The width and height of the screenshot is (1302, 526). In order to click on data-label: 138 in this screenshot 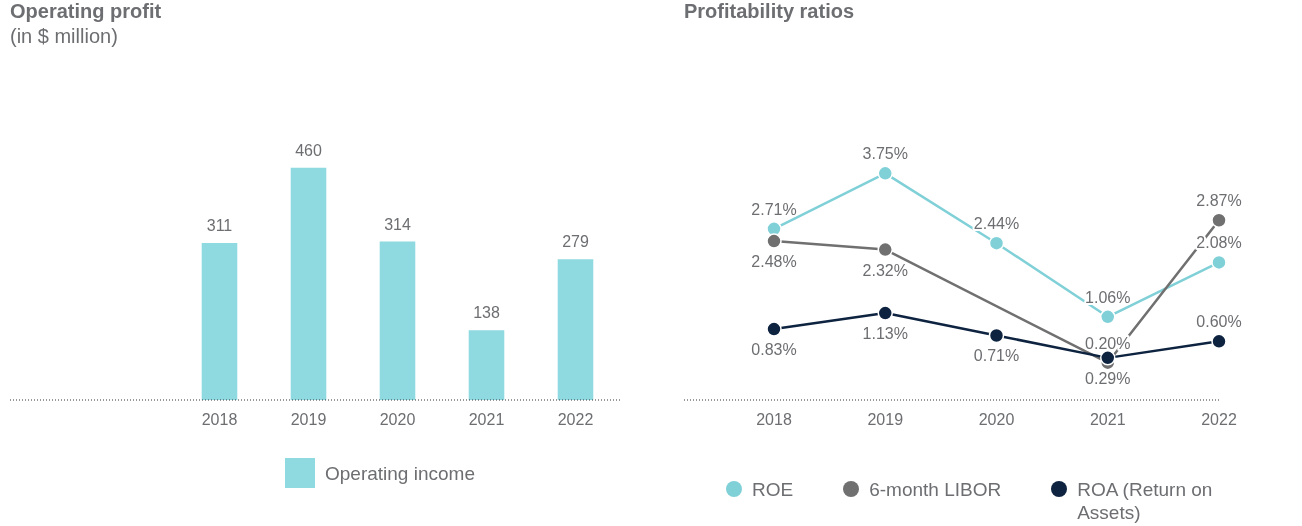, I will do `click(486, 313)`.